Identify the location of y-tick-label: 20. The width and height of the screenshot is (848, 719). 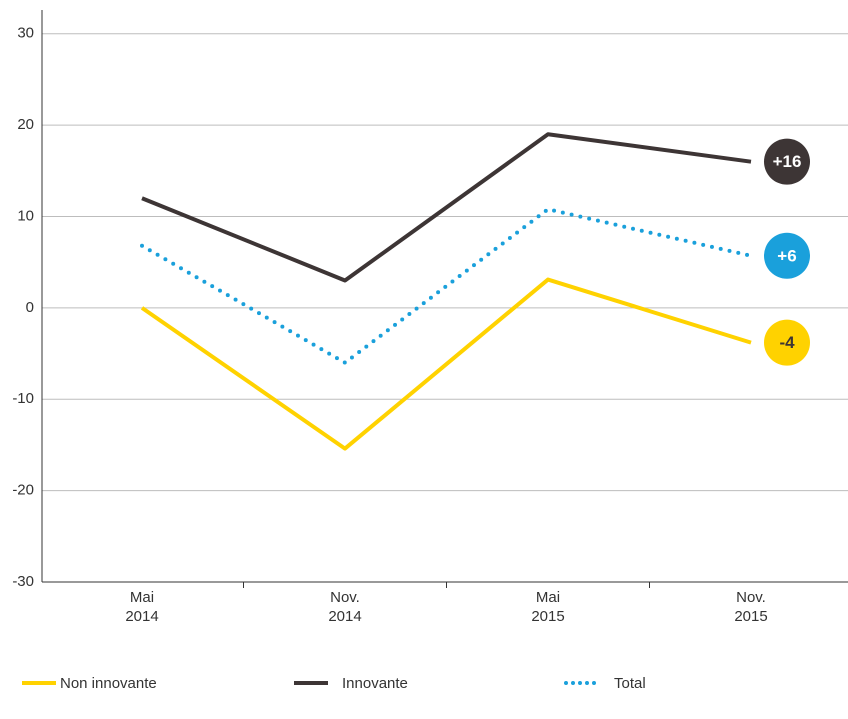
(25, 124).